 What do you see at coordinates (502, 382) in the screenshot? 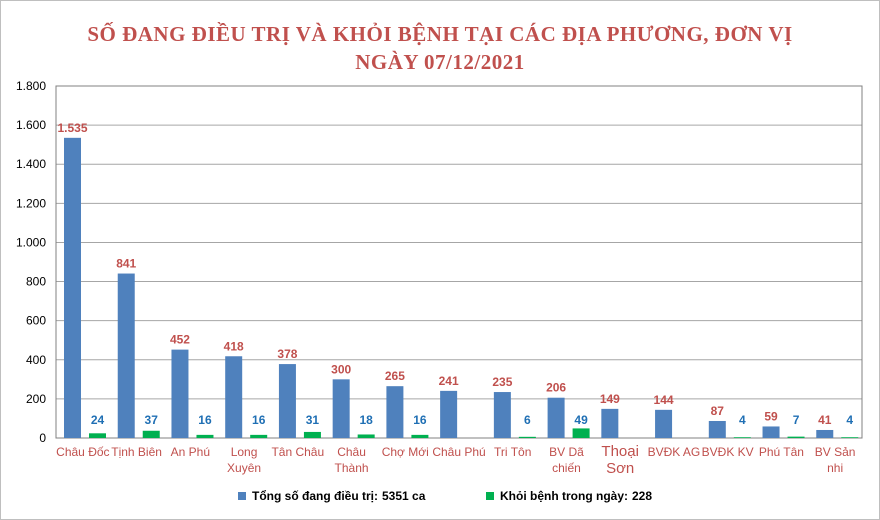
I see `data-label-total: 235` at bounding box center [502, 382].